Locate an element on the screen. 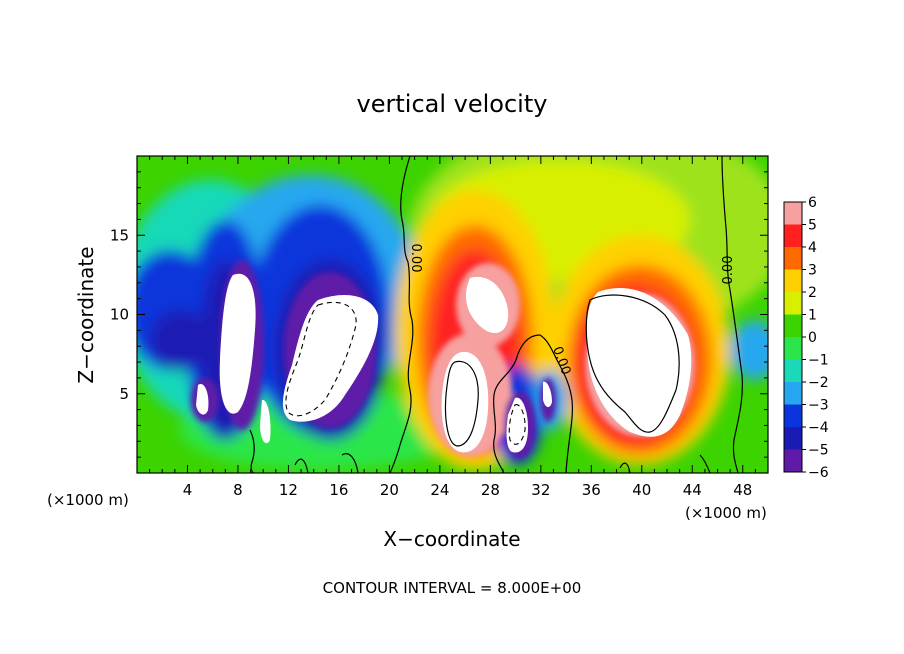 The image size is (904, 654). colorbar-tick-label: 5 is located at coordinates (812, 226).